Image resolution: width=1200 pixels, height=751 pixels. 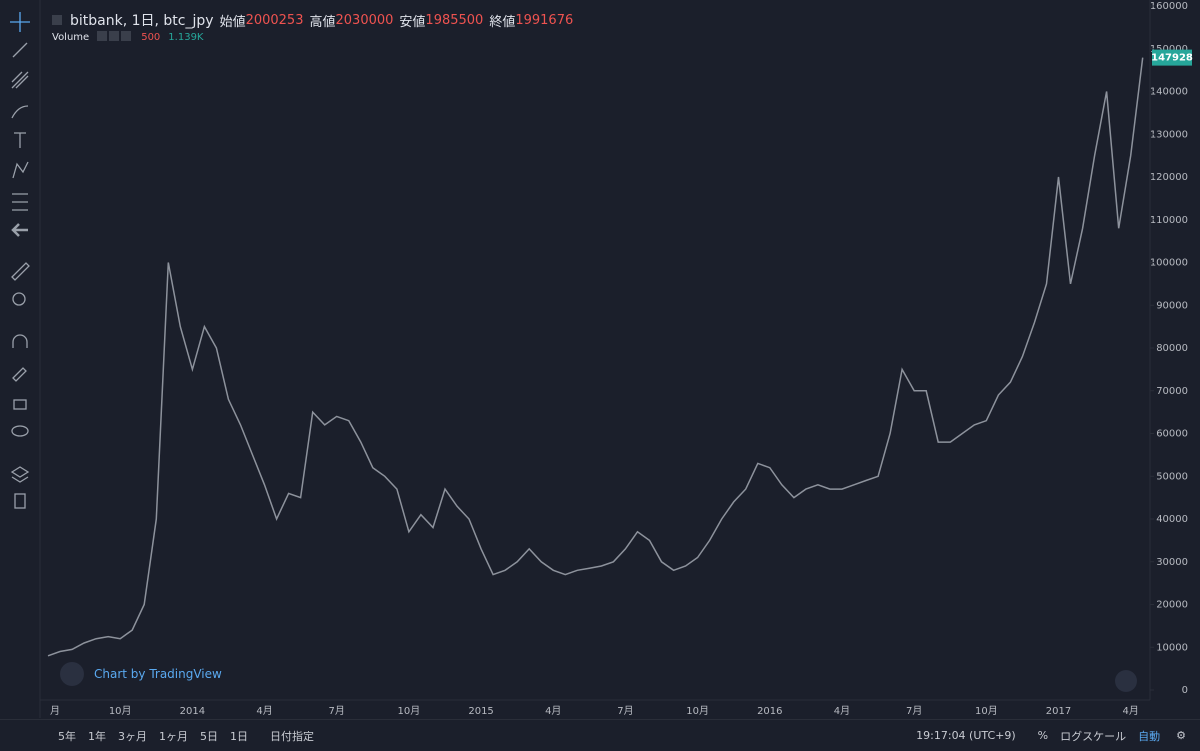 I want to click on watermark: Chart by TradingView, so click(x=141, y=674).